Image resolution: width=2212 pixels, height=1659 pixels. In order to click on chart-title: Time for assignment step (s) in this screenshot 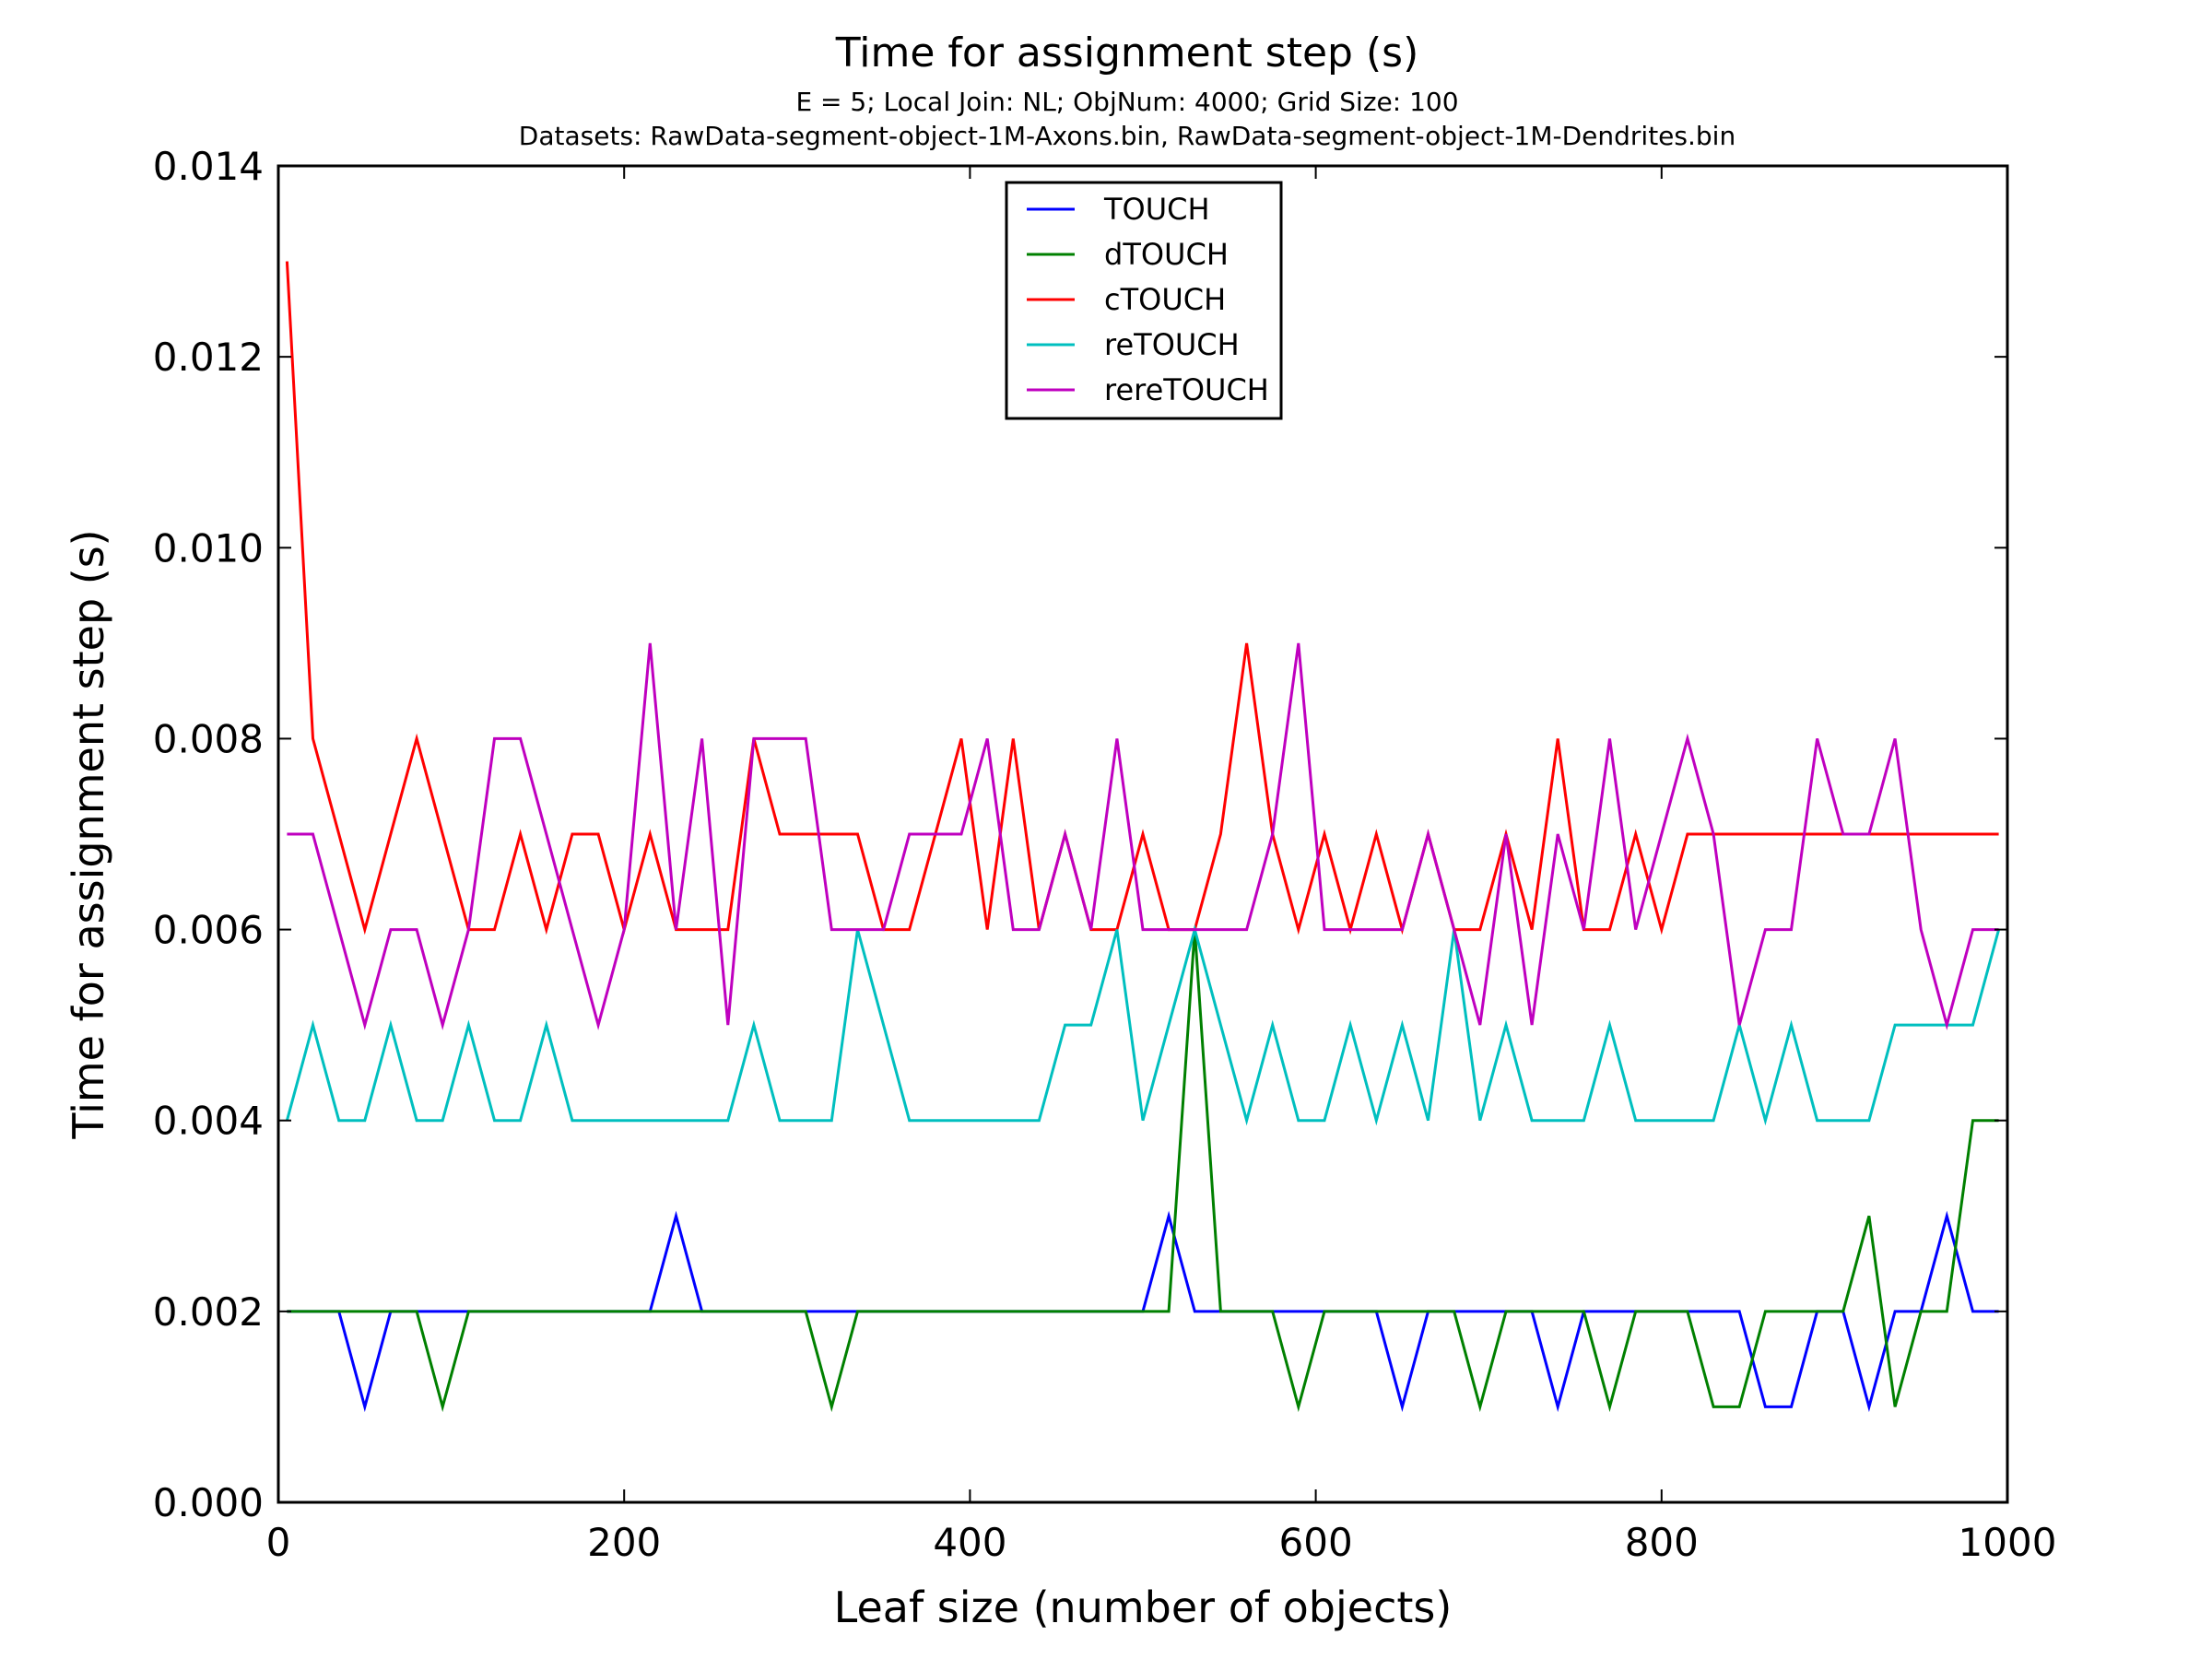, I will do `click(1126, 52)`.